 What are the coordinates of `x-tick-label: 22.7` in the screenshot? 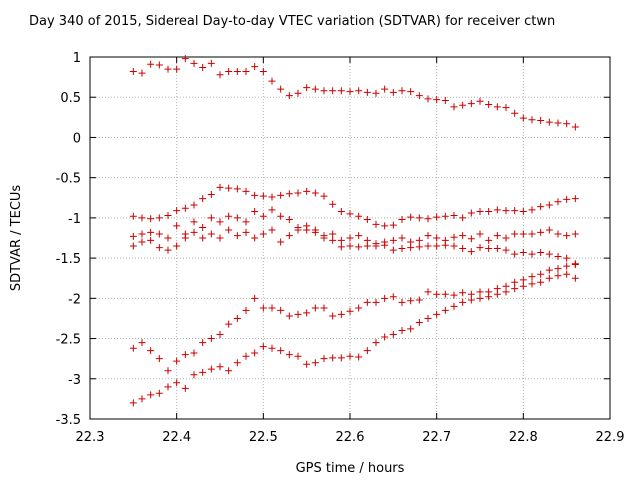 It's located at (436, 437).